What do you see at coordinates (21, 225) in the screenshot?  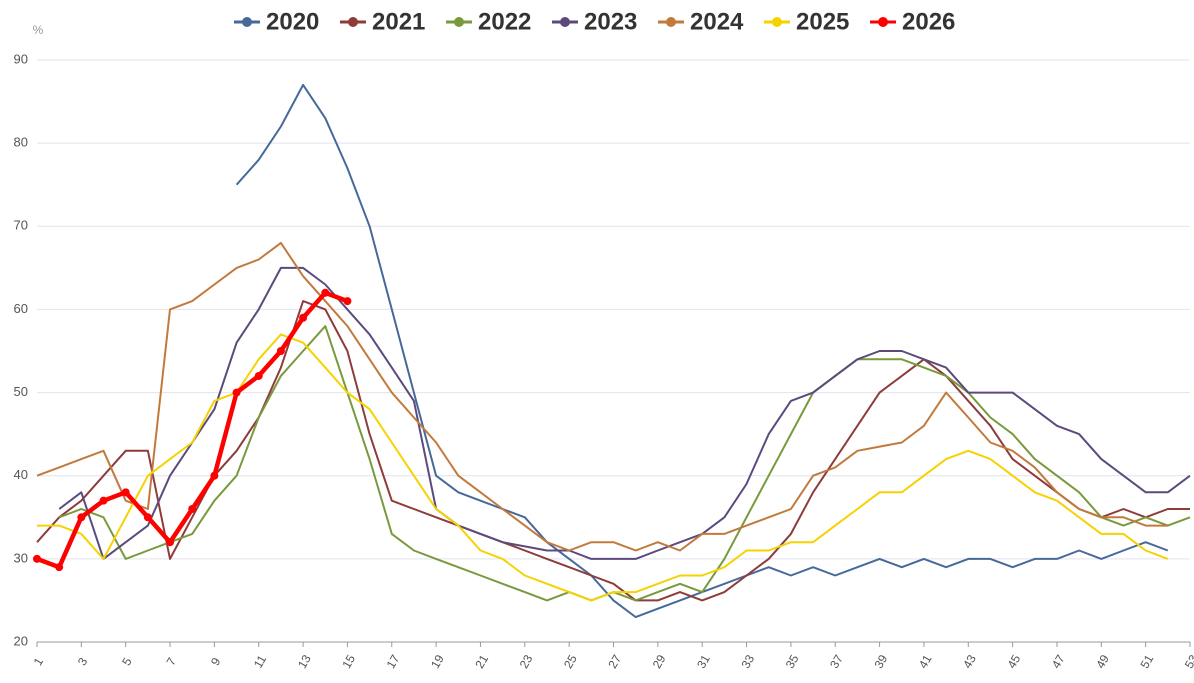 I see `y-tick-label: 70` at bounding box center [21, 225].